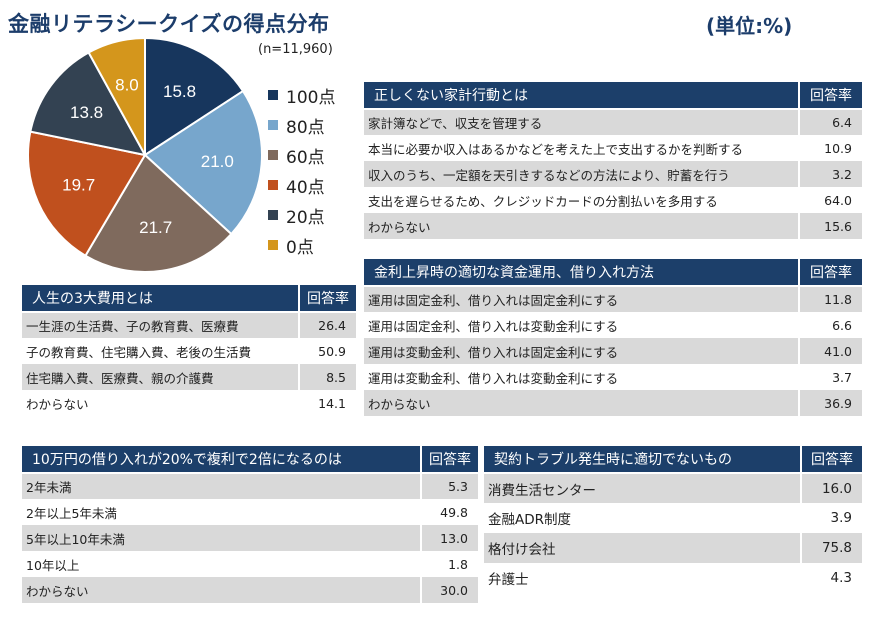 This screenshot has width=870, height=630. I want to click on table-title: 正しくない家計行動とは, so click(581, 95).